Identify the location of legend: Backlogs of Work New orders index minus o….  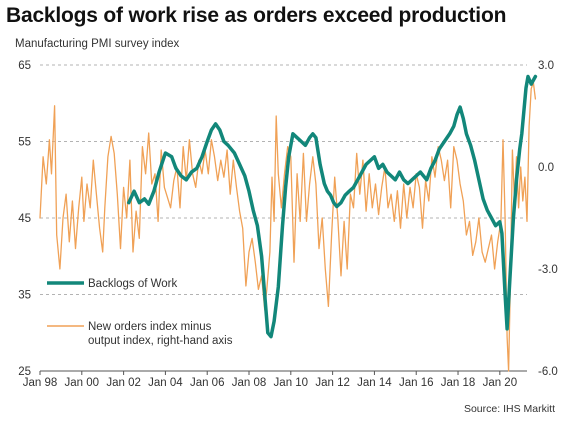
(140, 312).